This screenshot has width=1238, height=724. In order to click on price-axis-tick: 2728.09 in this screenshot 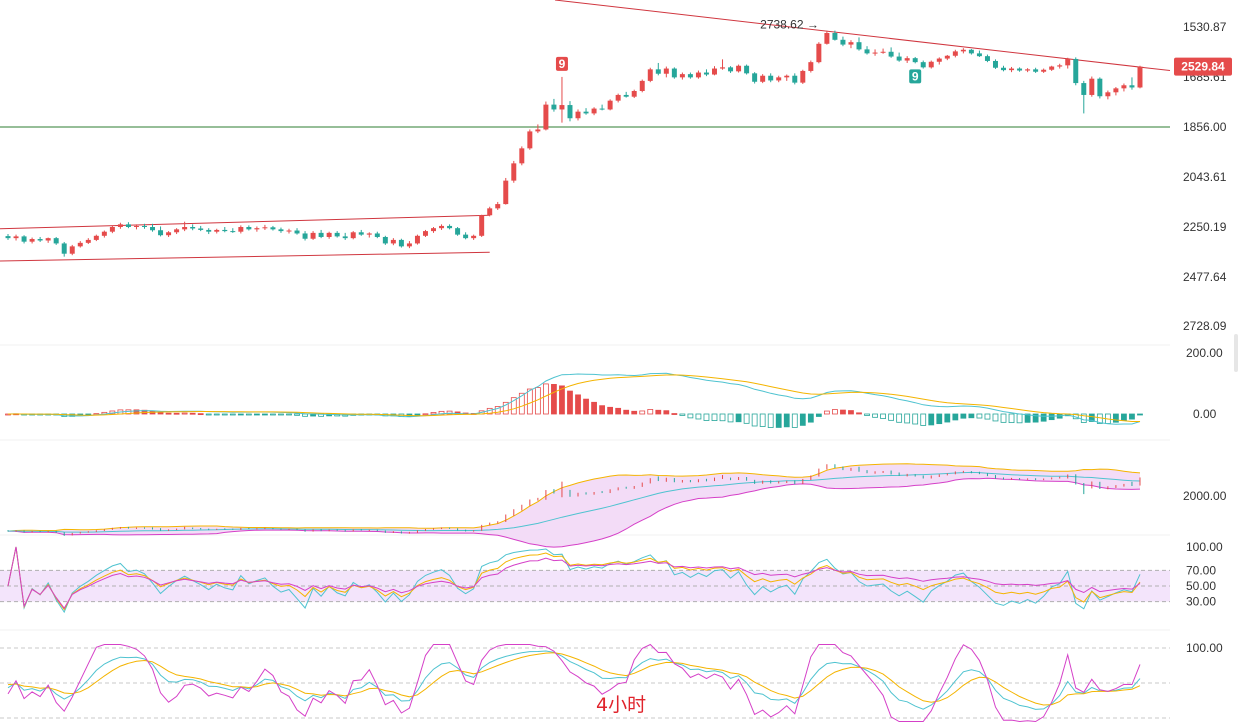, I will do `click(1205, 326)`.